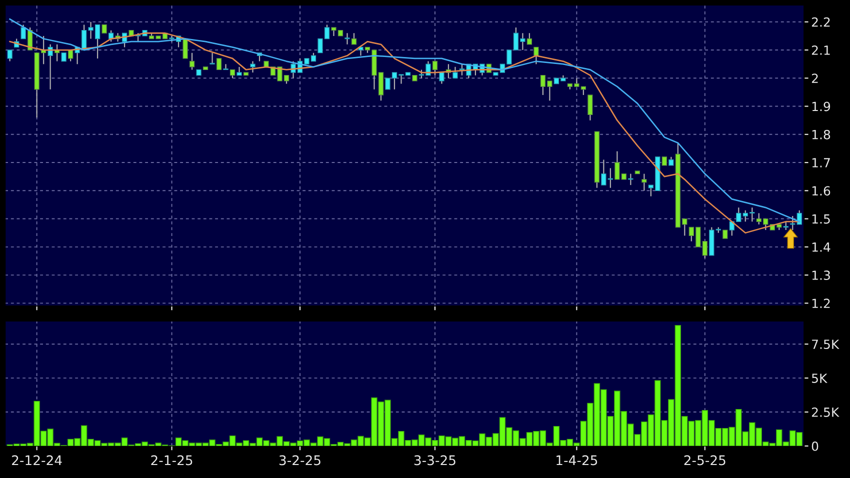  Describe the element at coordinates (299, 460) in the screenshot. I see `x-tick-label: 3-2-25` at that location.